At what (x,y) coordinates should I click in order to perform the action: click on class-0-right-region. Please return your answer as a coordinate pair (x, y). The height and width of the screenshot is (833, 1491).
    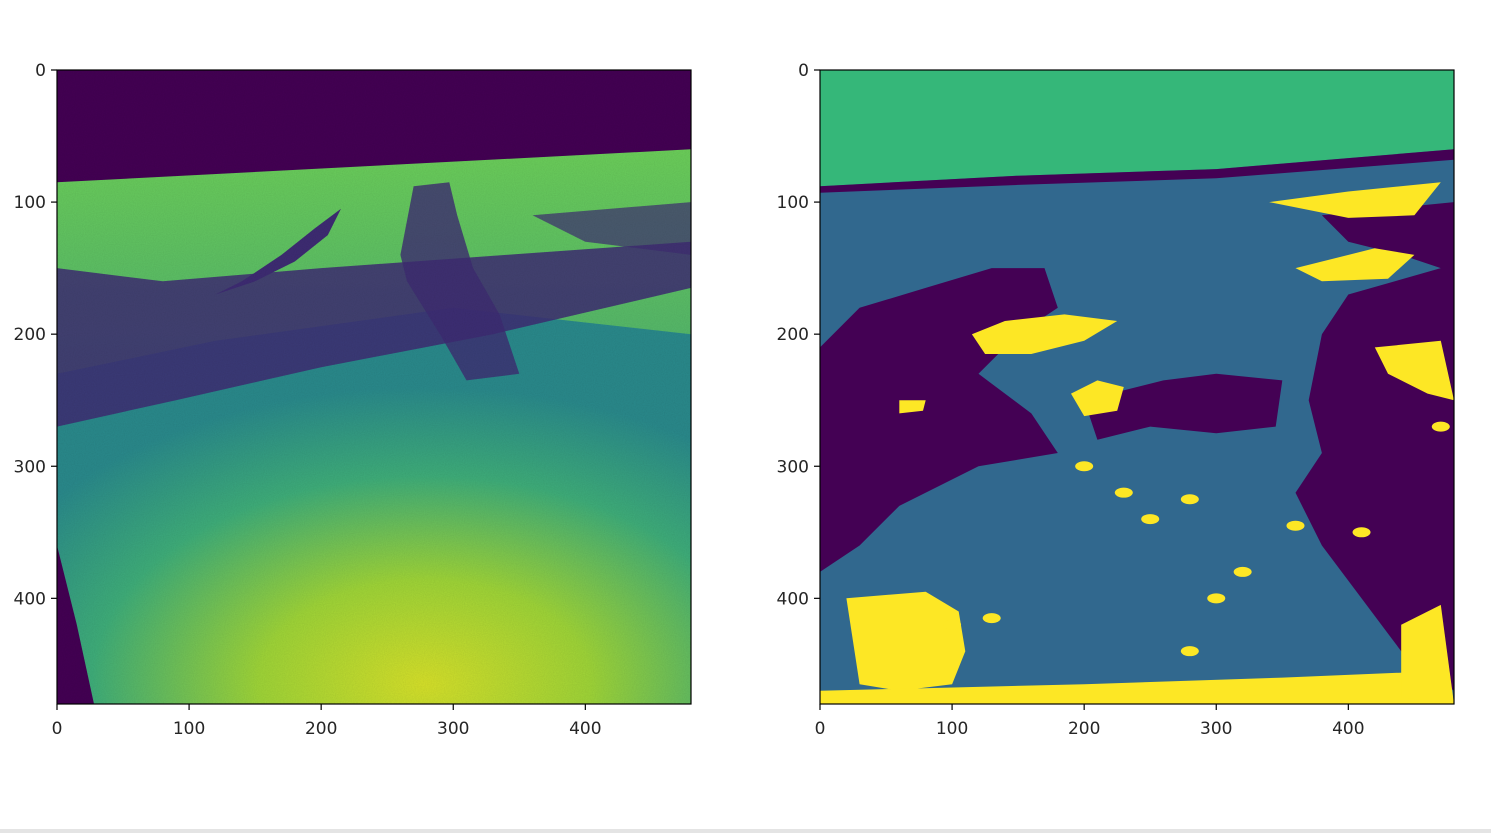
    Looking at the image, I should click on (1374, 446).